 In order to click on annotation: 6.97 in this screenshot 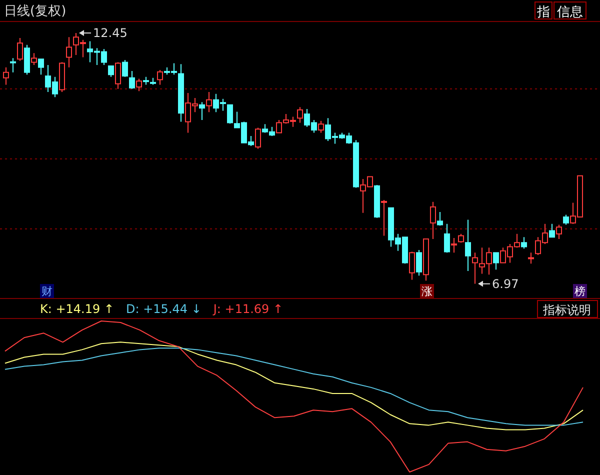, I will do `click(505, 283)`.